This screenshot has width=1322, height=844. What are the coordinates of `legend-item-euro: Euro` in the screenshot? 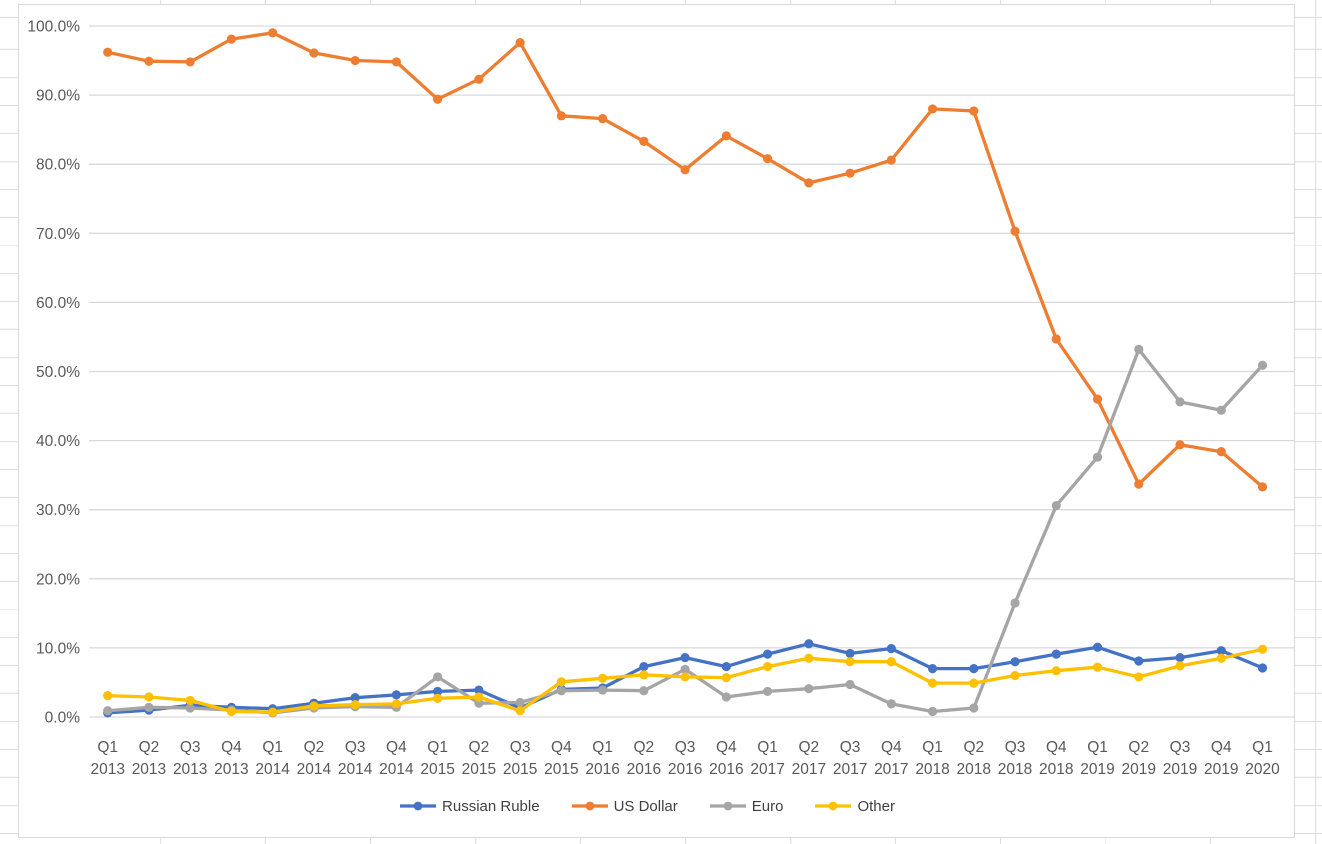 It's located at (746, 806).